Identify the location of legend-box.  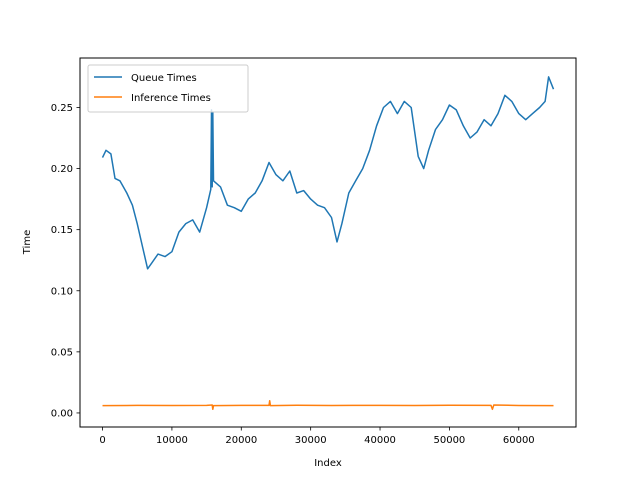
(168, 88).